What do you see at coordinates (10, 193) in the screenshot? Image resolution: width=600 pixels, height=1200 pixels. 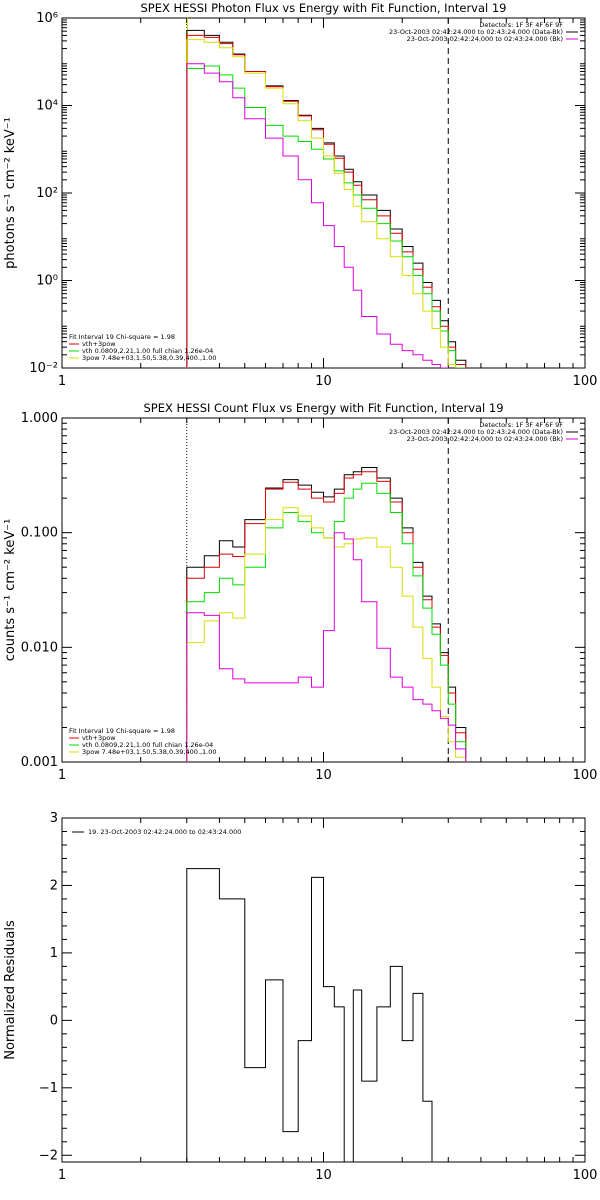 I see `y-axis-label: photons s⁻¹ cm⁻² keV⁻¹` at bounding box center [10, 193].